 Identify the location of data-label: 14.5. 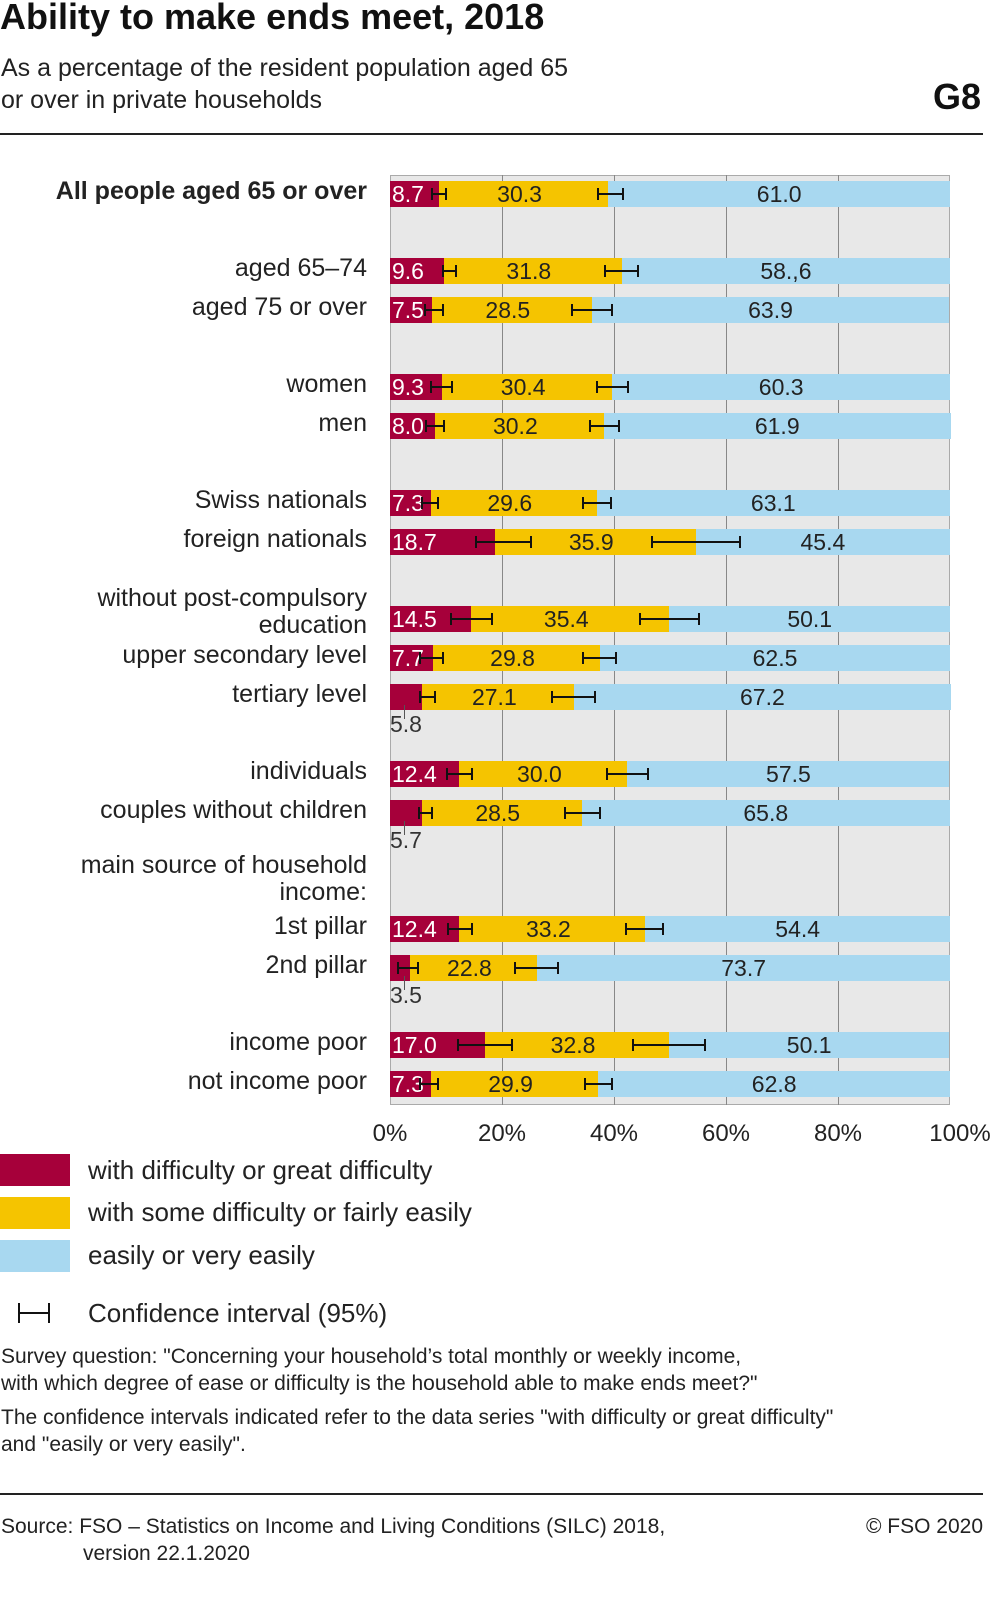
(414, 619).